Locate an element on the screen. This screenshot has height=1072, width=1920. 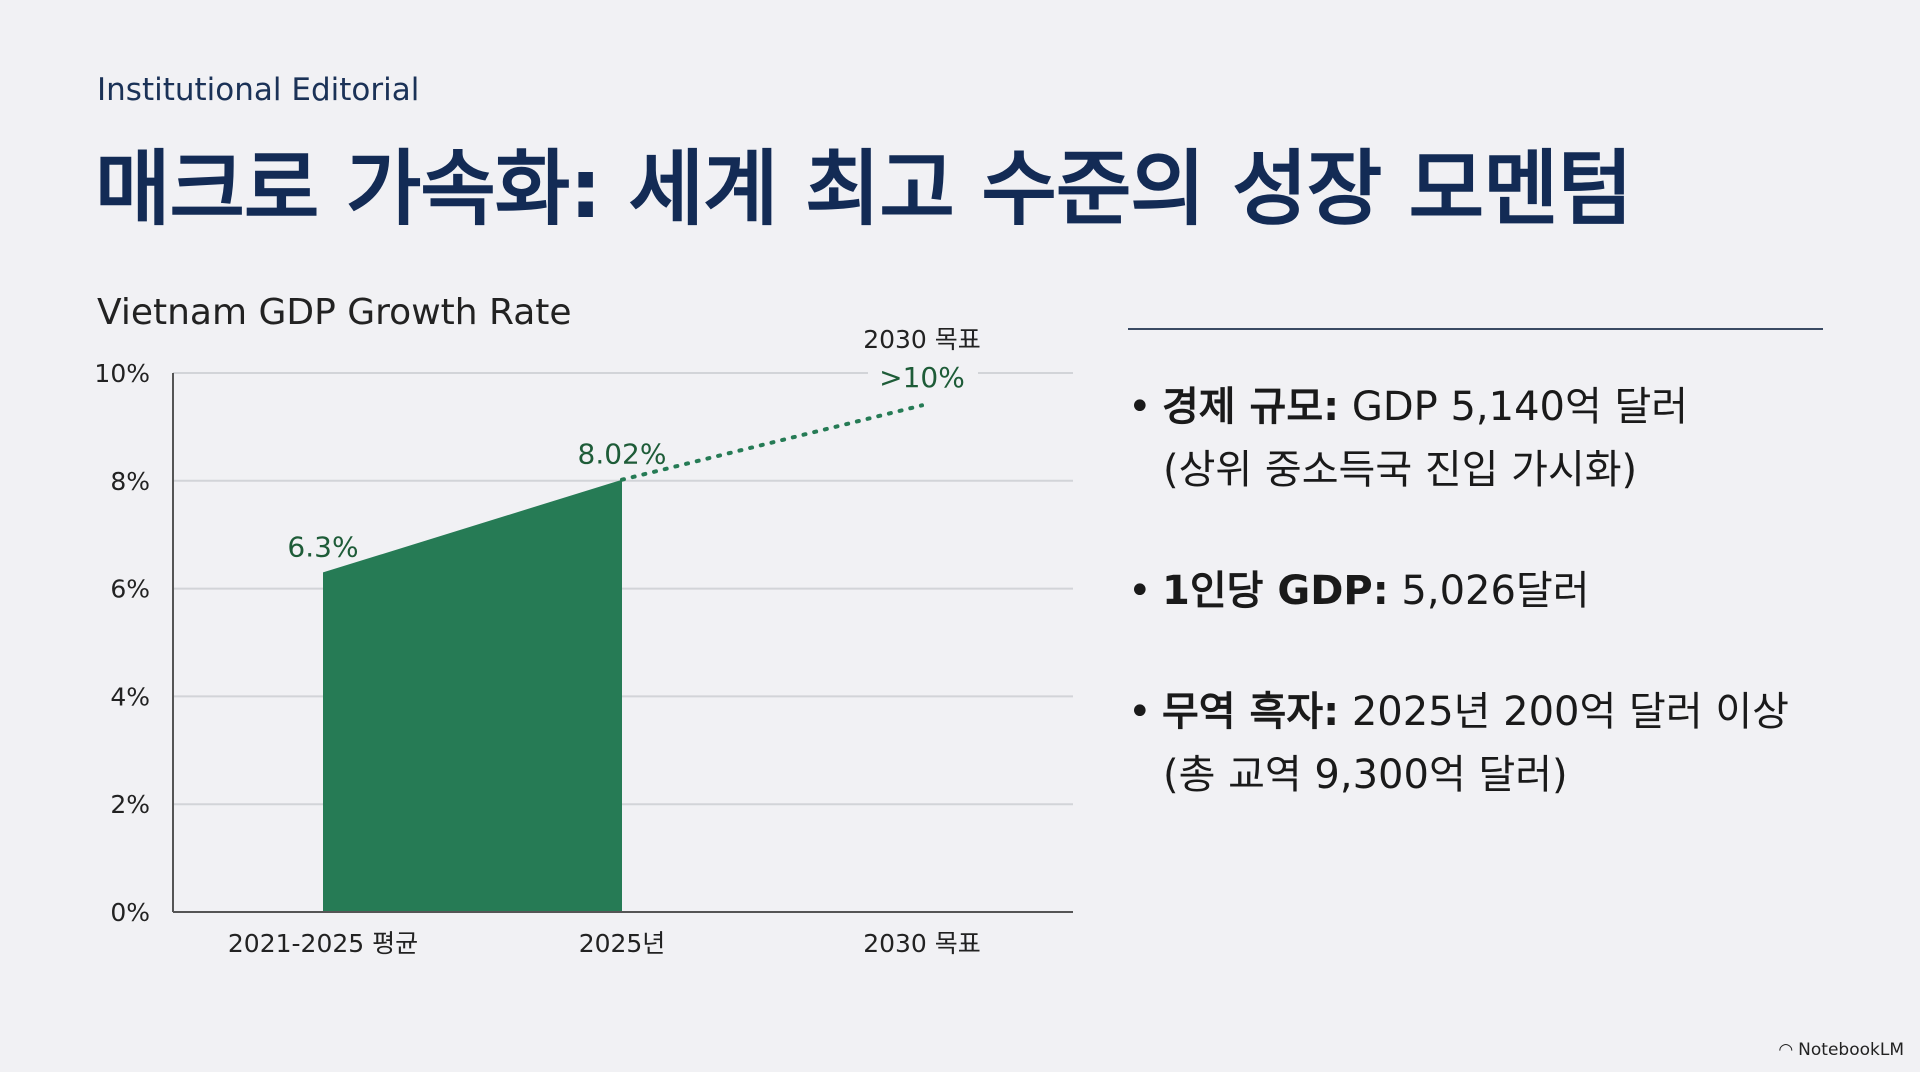
divider is located at coordinates (1475, 329).